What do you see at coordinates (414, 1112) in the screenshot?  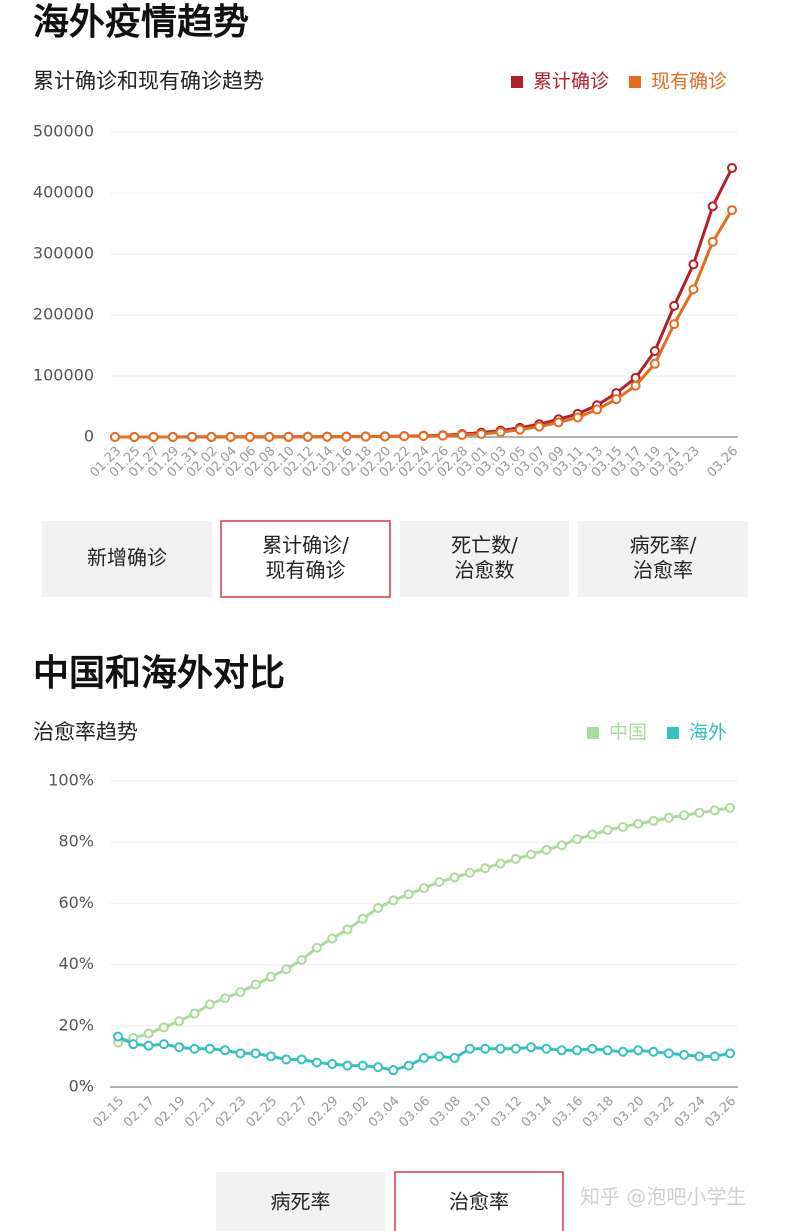 I see `x-tick-label: 03.06` at bounding box center [414, 1112].